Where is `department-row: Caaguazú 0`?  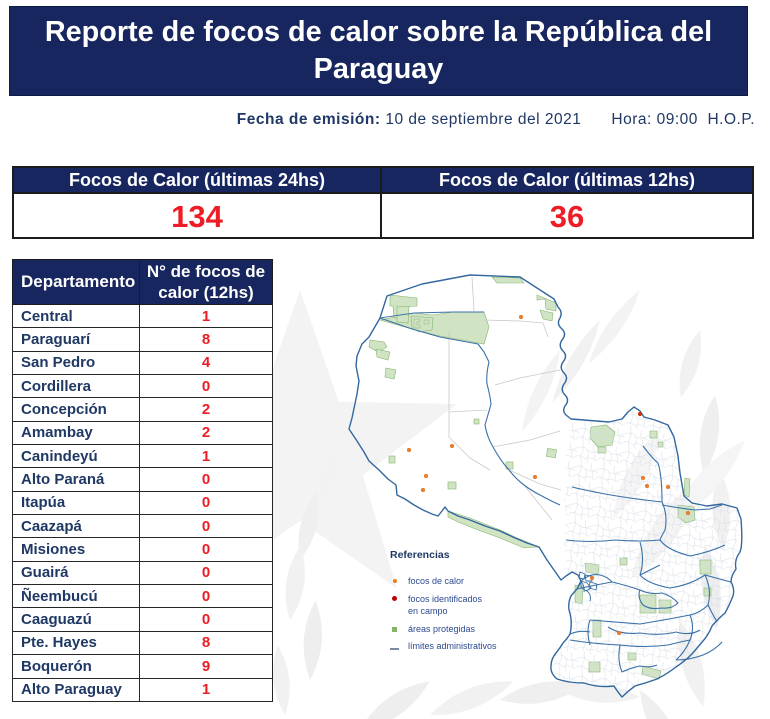
department-row: Caaguazú 0 is located at coordinates (142, 619).